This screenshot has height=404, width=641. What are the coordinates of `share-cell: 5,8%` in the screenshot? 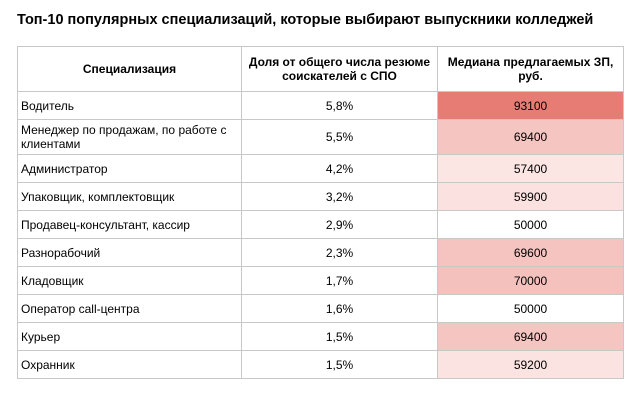 It's located at (339, 105).